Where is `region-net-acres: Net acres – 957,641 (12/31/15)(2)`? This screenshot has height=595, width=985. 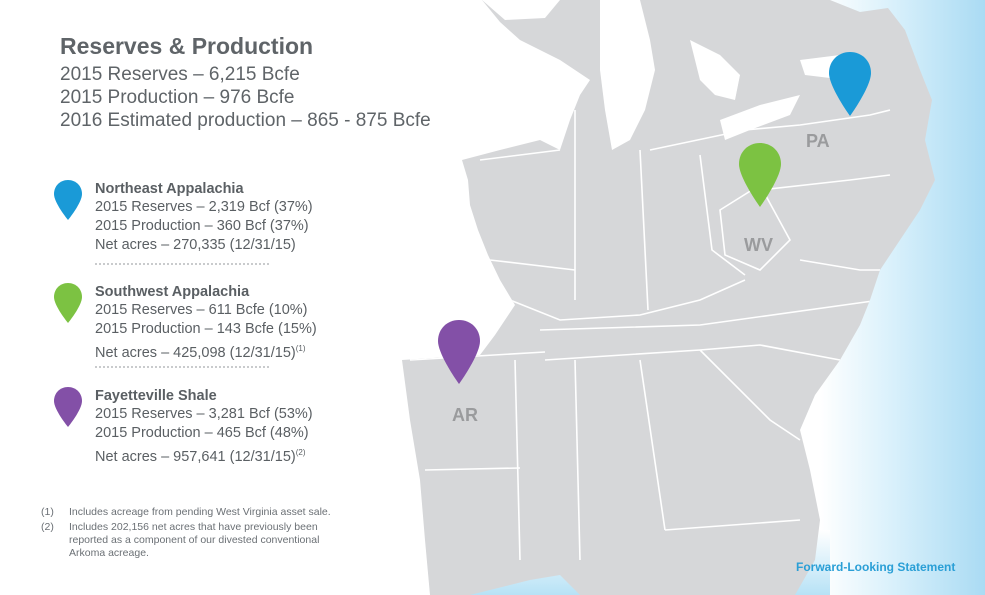
region-net-acres: Net acres – 957,641 (12/31/15)(2) is located at coordinates (204, 455).